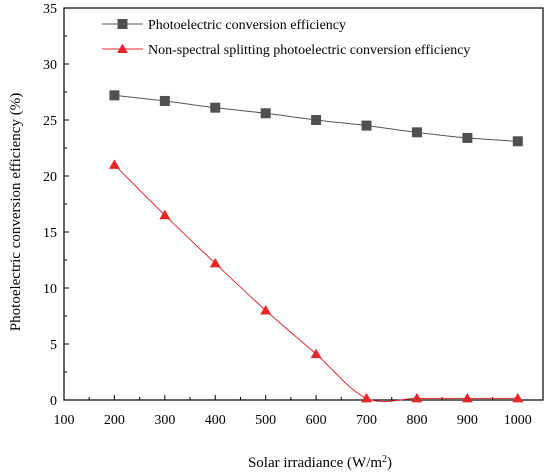 The width and height of the screenshot is (550, 475). What do you see at coordinates (518, 420) in the screenshot?
I see `x-tick-label: 1000` at bounding box center [518, 420].